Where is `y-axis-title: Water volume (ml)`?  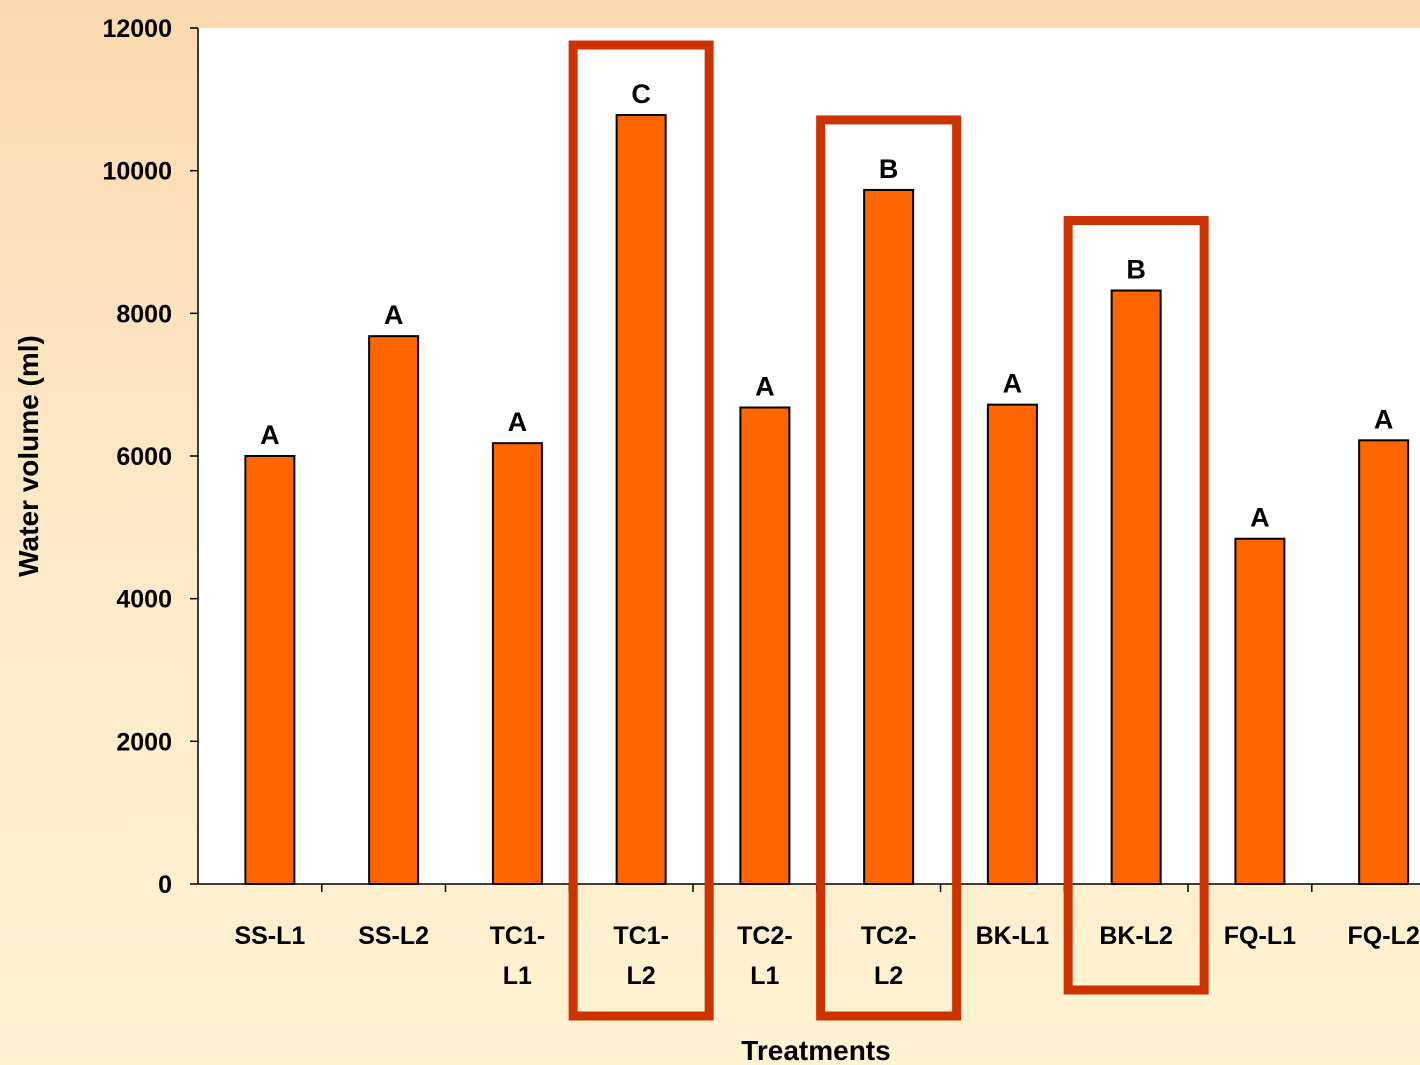 y-axis-title: Water volume (ml) is located at coordinates (28, 456).